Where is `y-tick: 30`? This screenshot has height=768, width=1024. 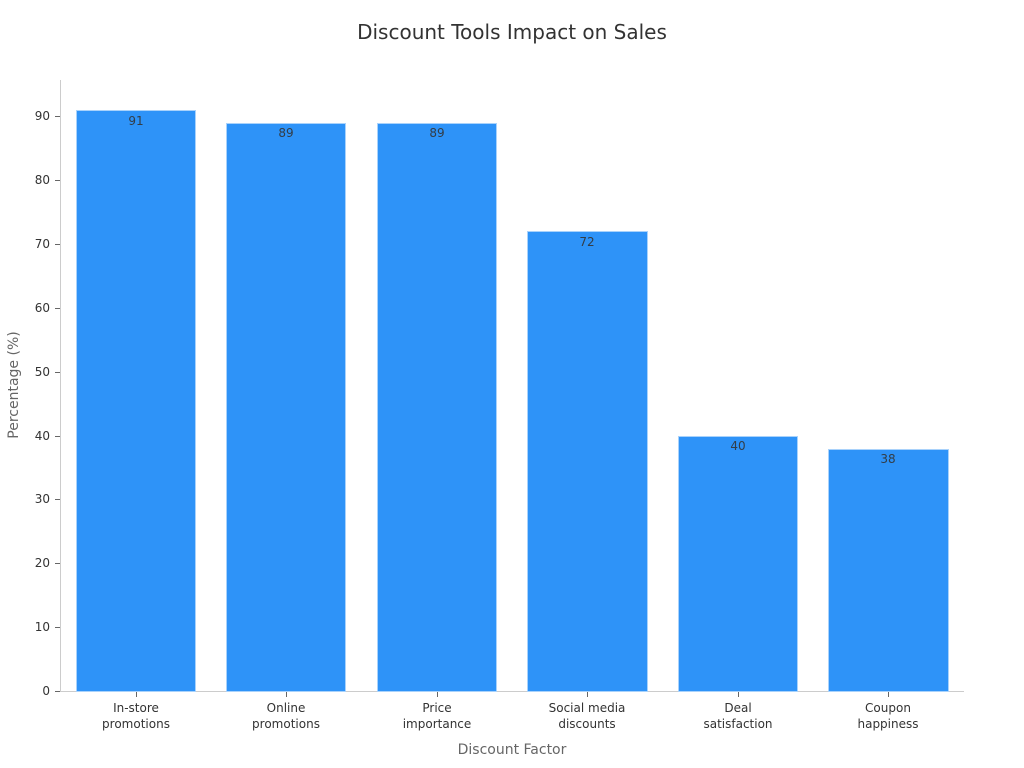 y-tick: 30 is located at coordinates (30, 499).